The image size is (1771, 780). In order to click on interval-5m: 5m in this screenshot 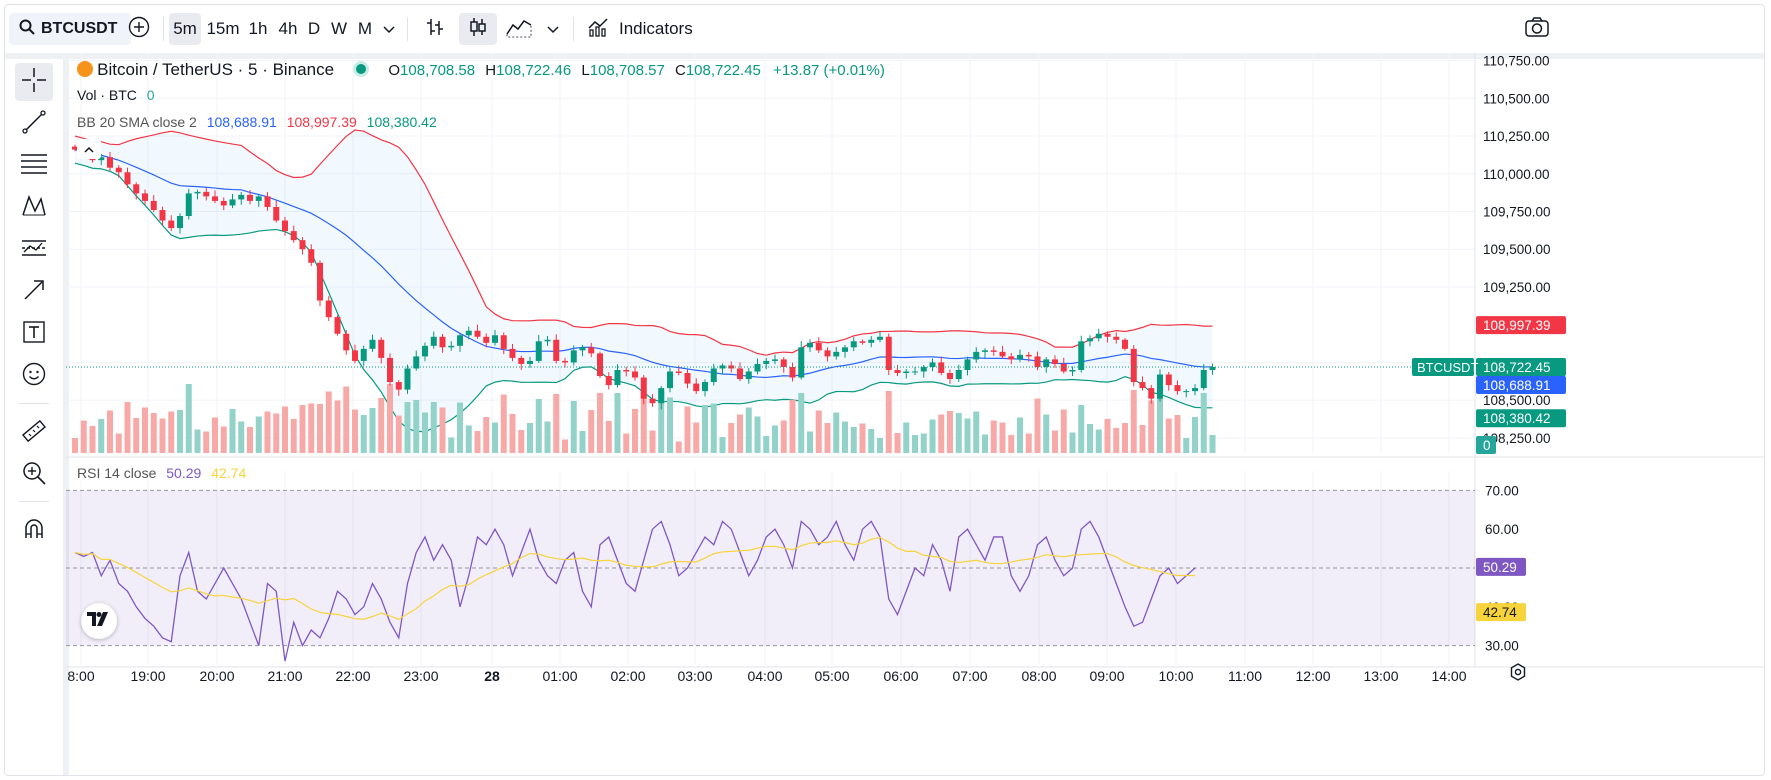, I will do `click(185, 29)`.